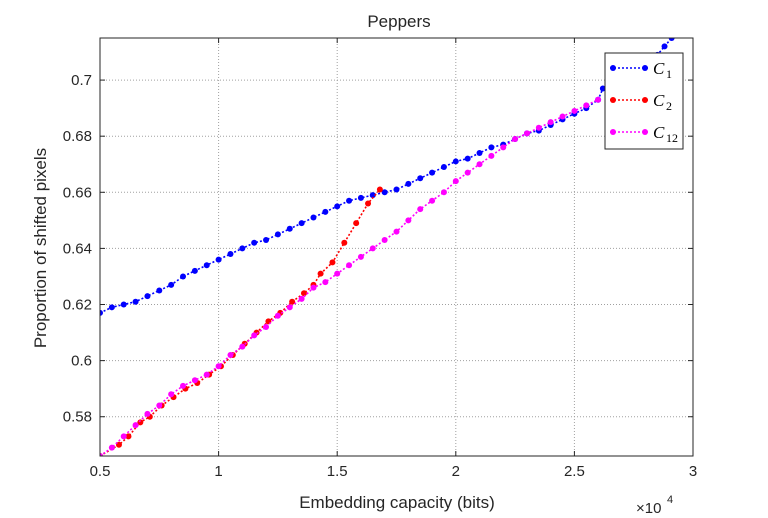  What do you see at coordinates (670, 500) in the screenshot?
I see `x-axis-multiplier-exponent: 4` at bounding box center [670, 500].